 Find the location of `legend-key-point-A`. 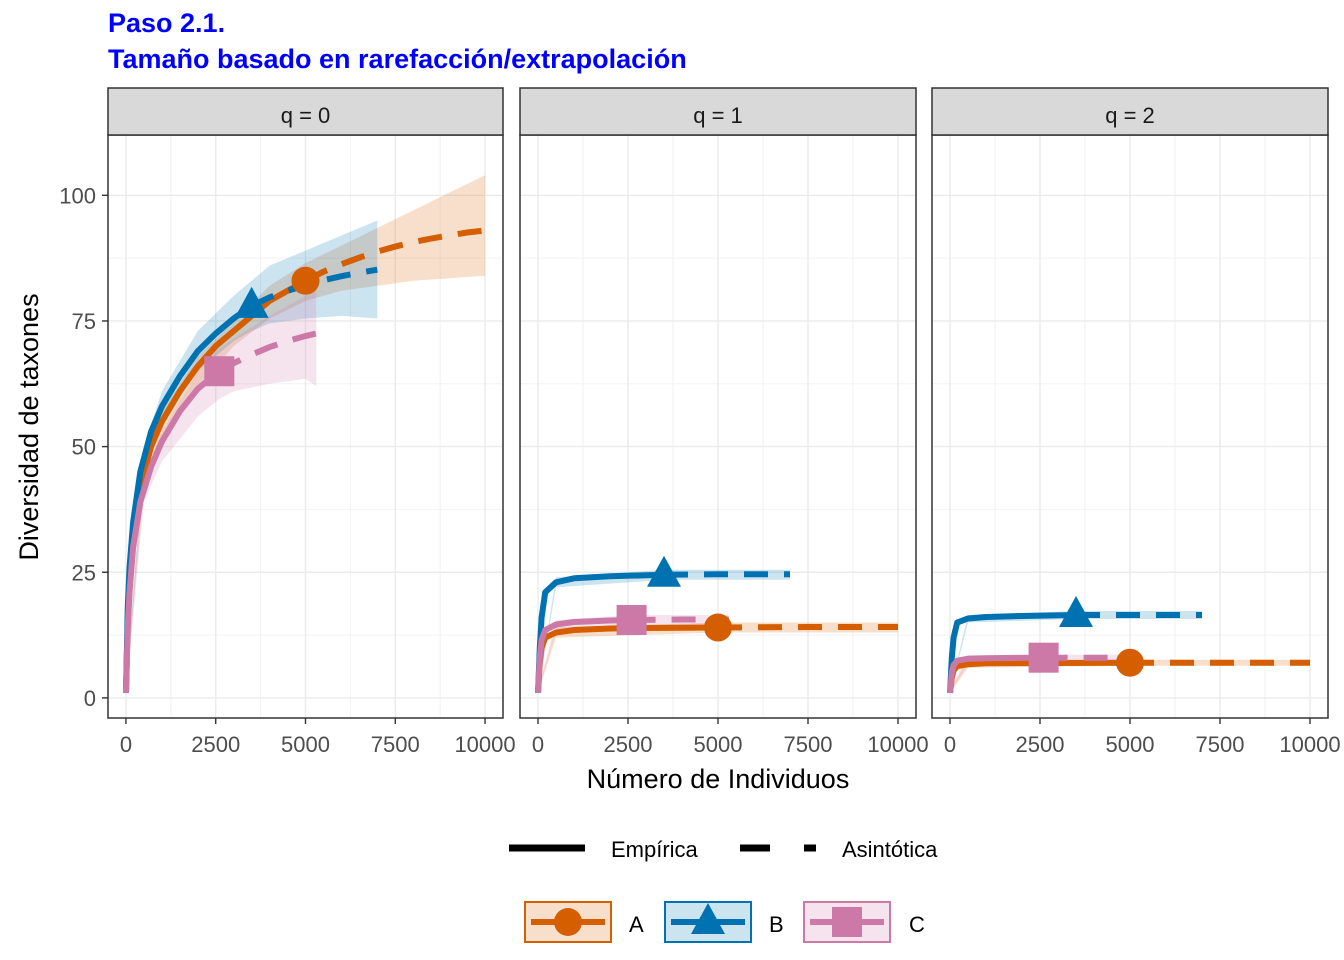

legend-key-point-A is located at coordinates (568, 922).